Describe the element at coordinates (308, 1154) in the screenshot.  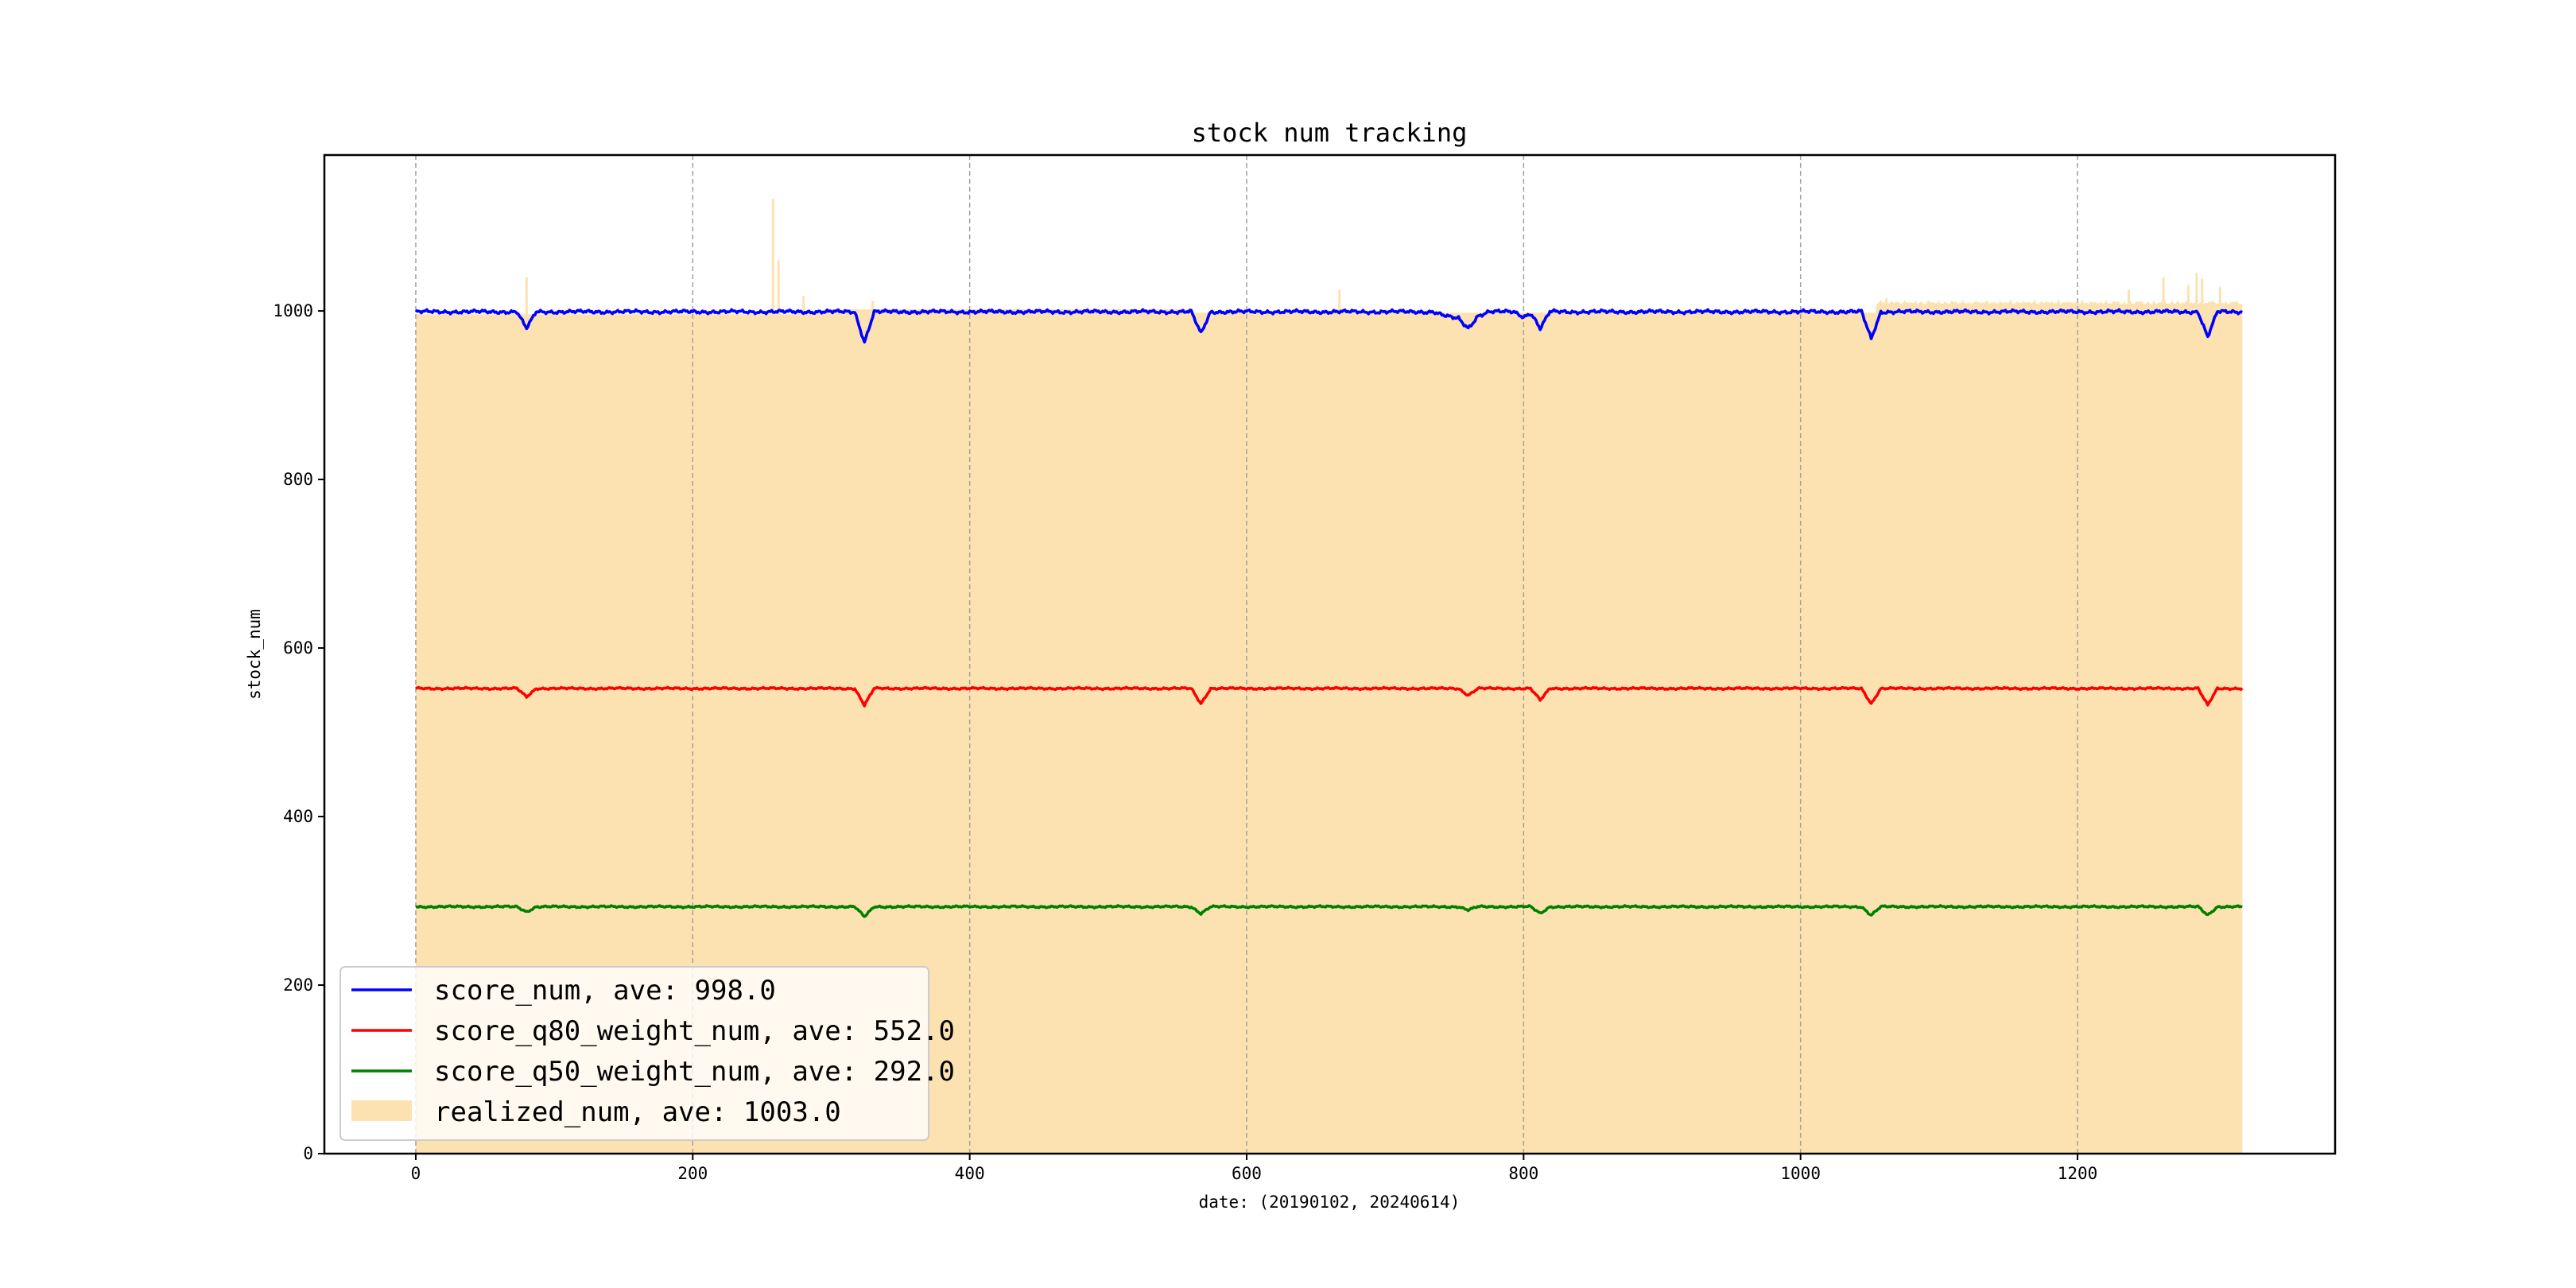
I see `y-tick-label: 0` at that location.